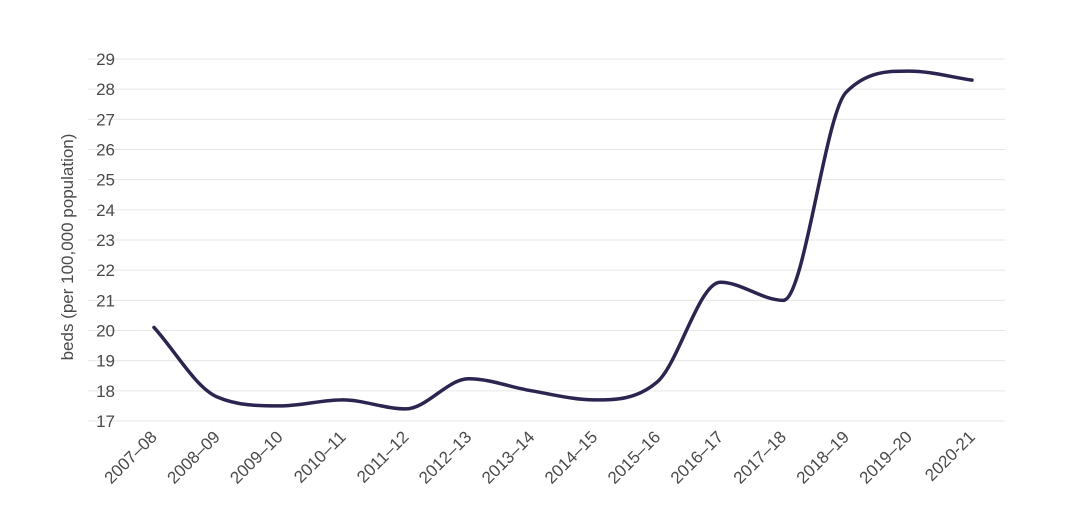 The image size is (1069, 520). Describe the element at coordinates (105, 361) in the screenshot. I see `y-tick-label: 19` at that location.